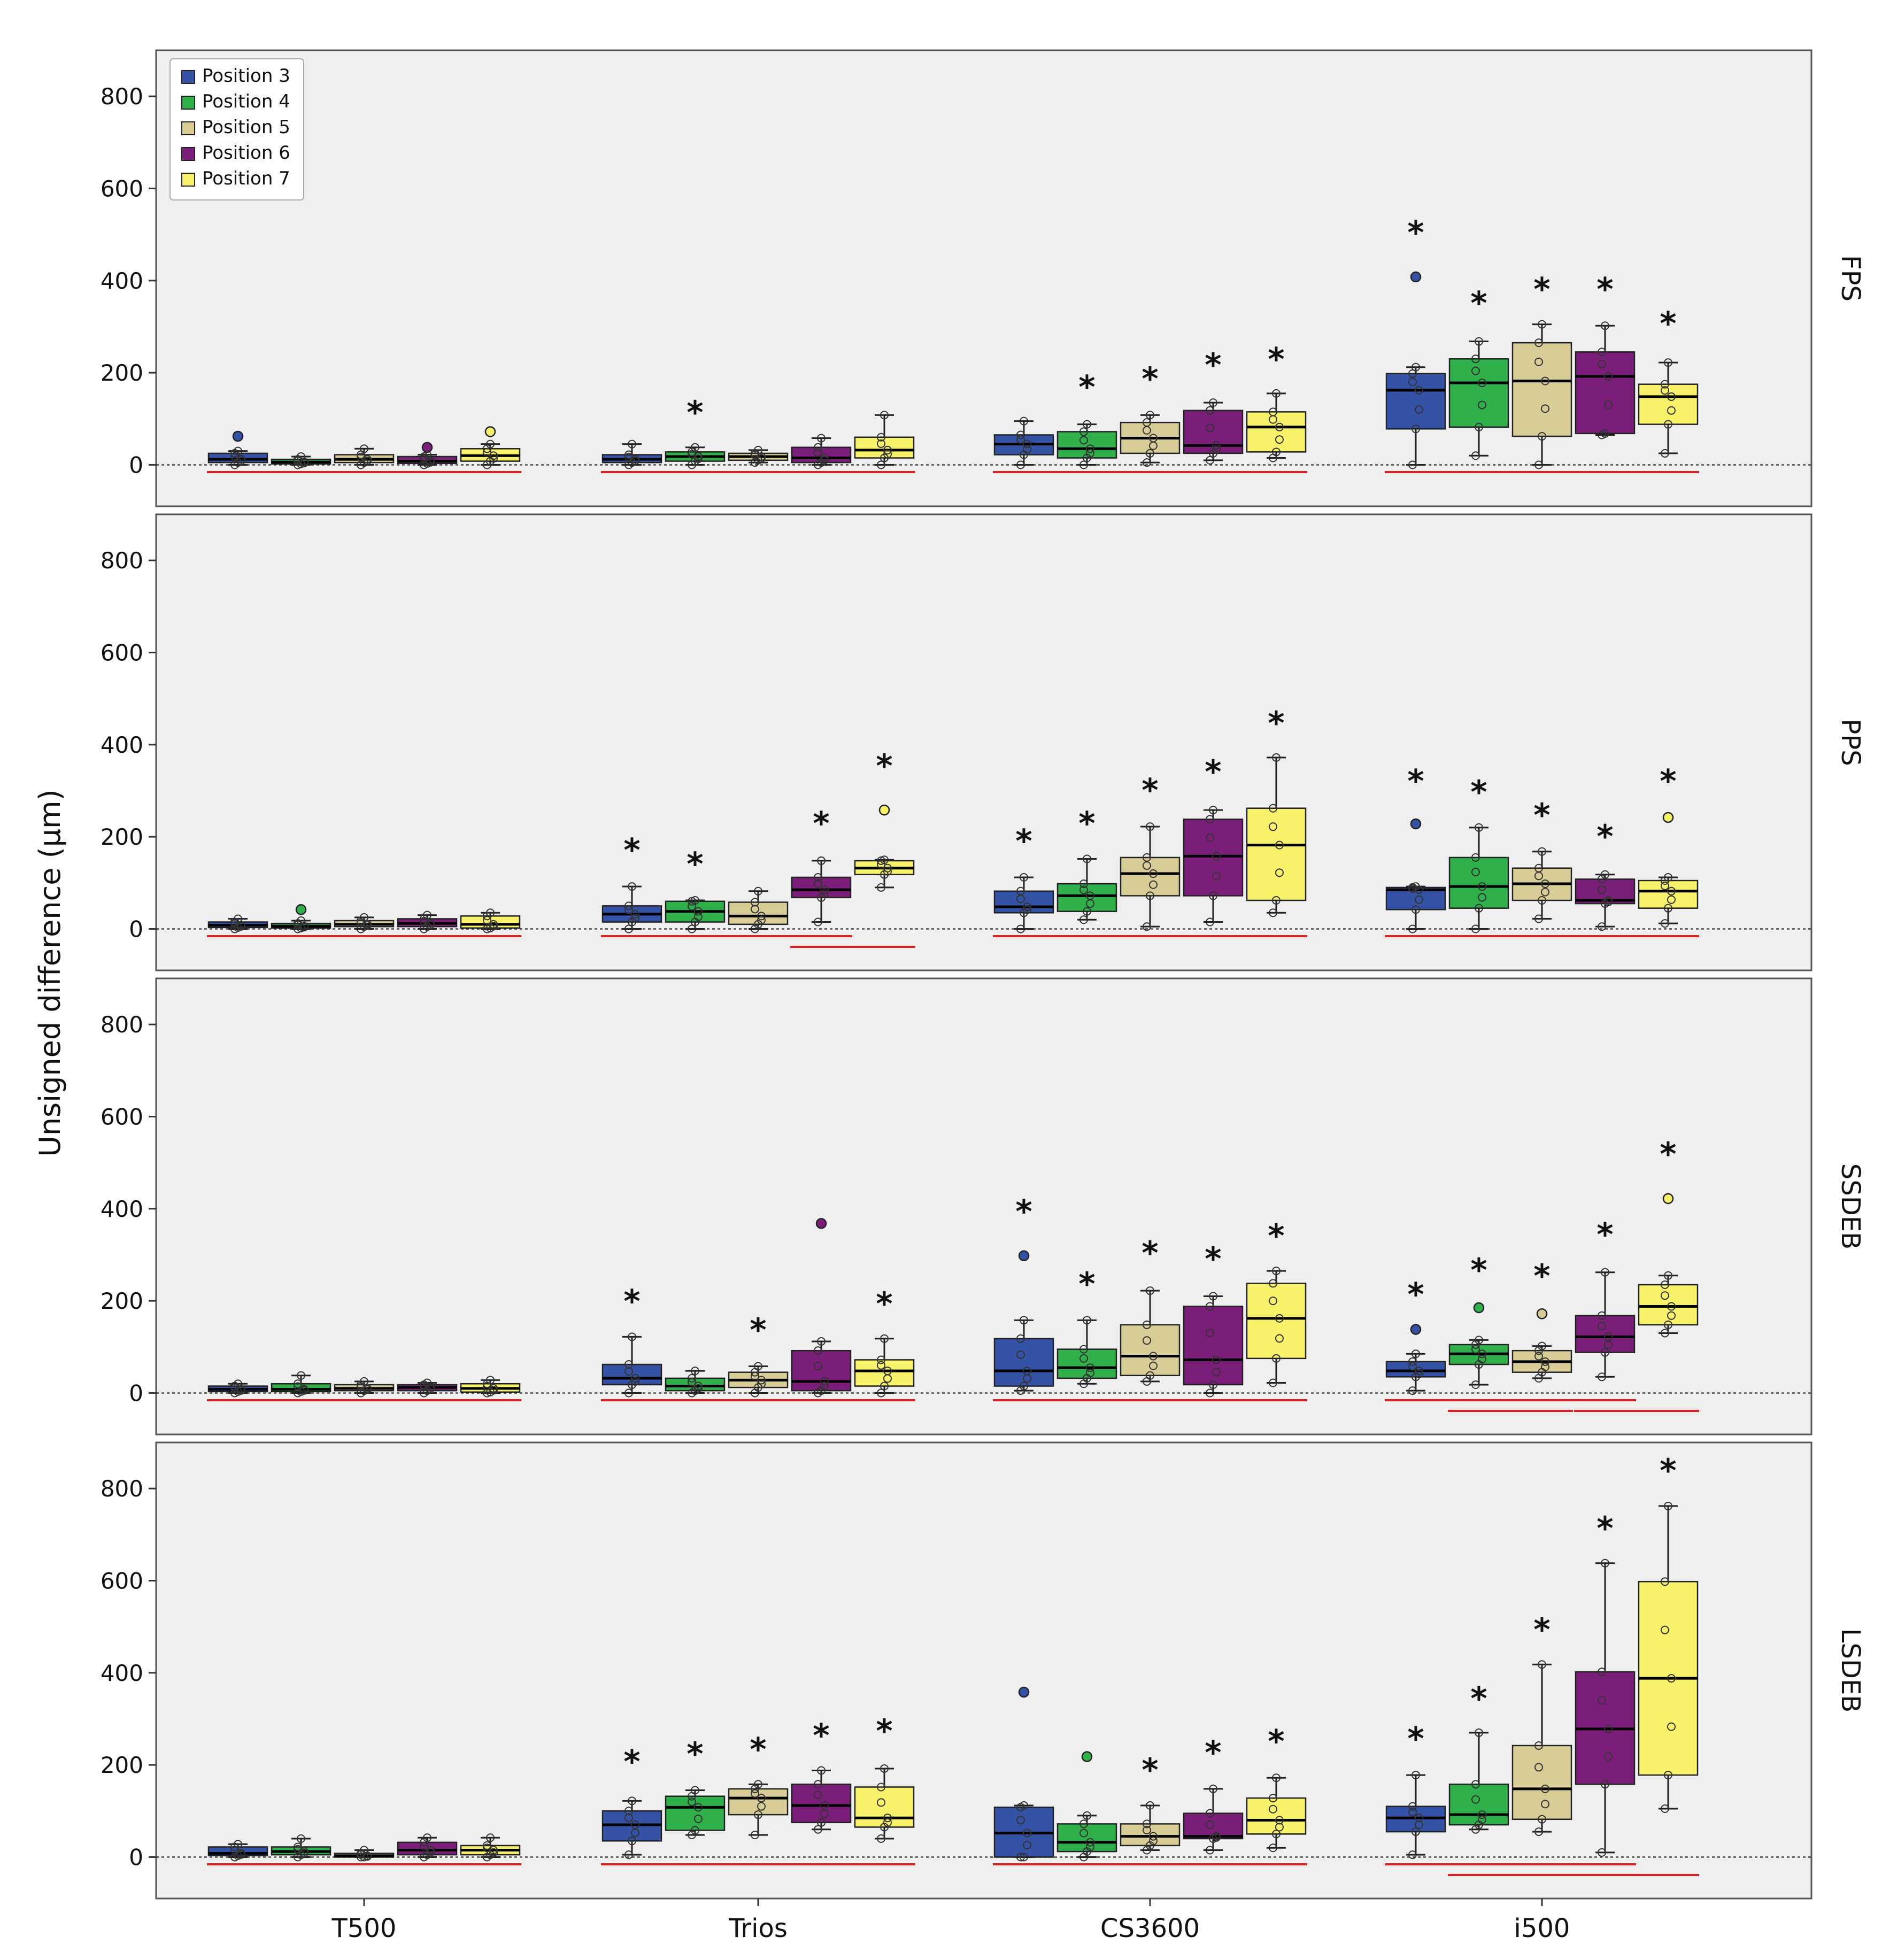 The height and width of the screenshot is (1960, 1882). What do you see at coordinates (1150, 413) in the screenshot?
I see `box-position-5: *` at bounding box center [1150, 413].